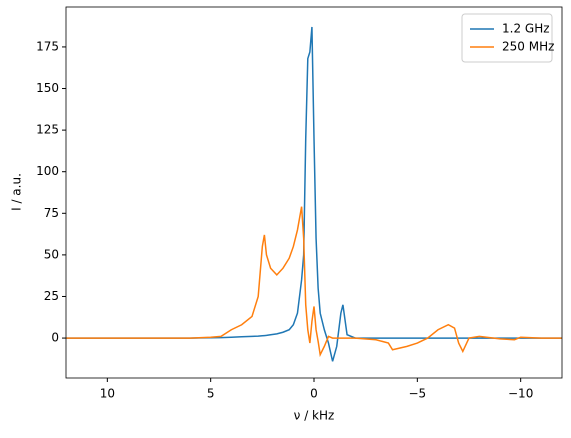 The height and width of the screenshot is (438, 571). What do you see at coordinates (55, 338) in the screenshot?
I see `y-tick-label: 0` at bounding box center [55, 338].